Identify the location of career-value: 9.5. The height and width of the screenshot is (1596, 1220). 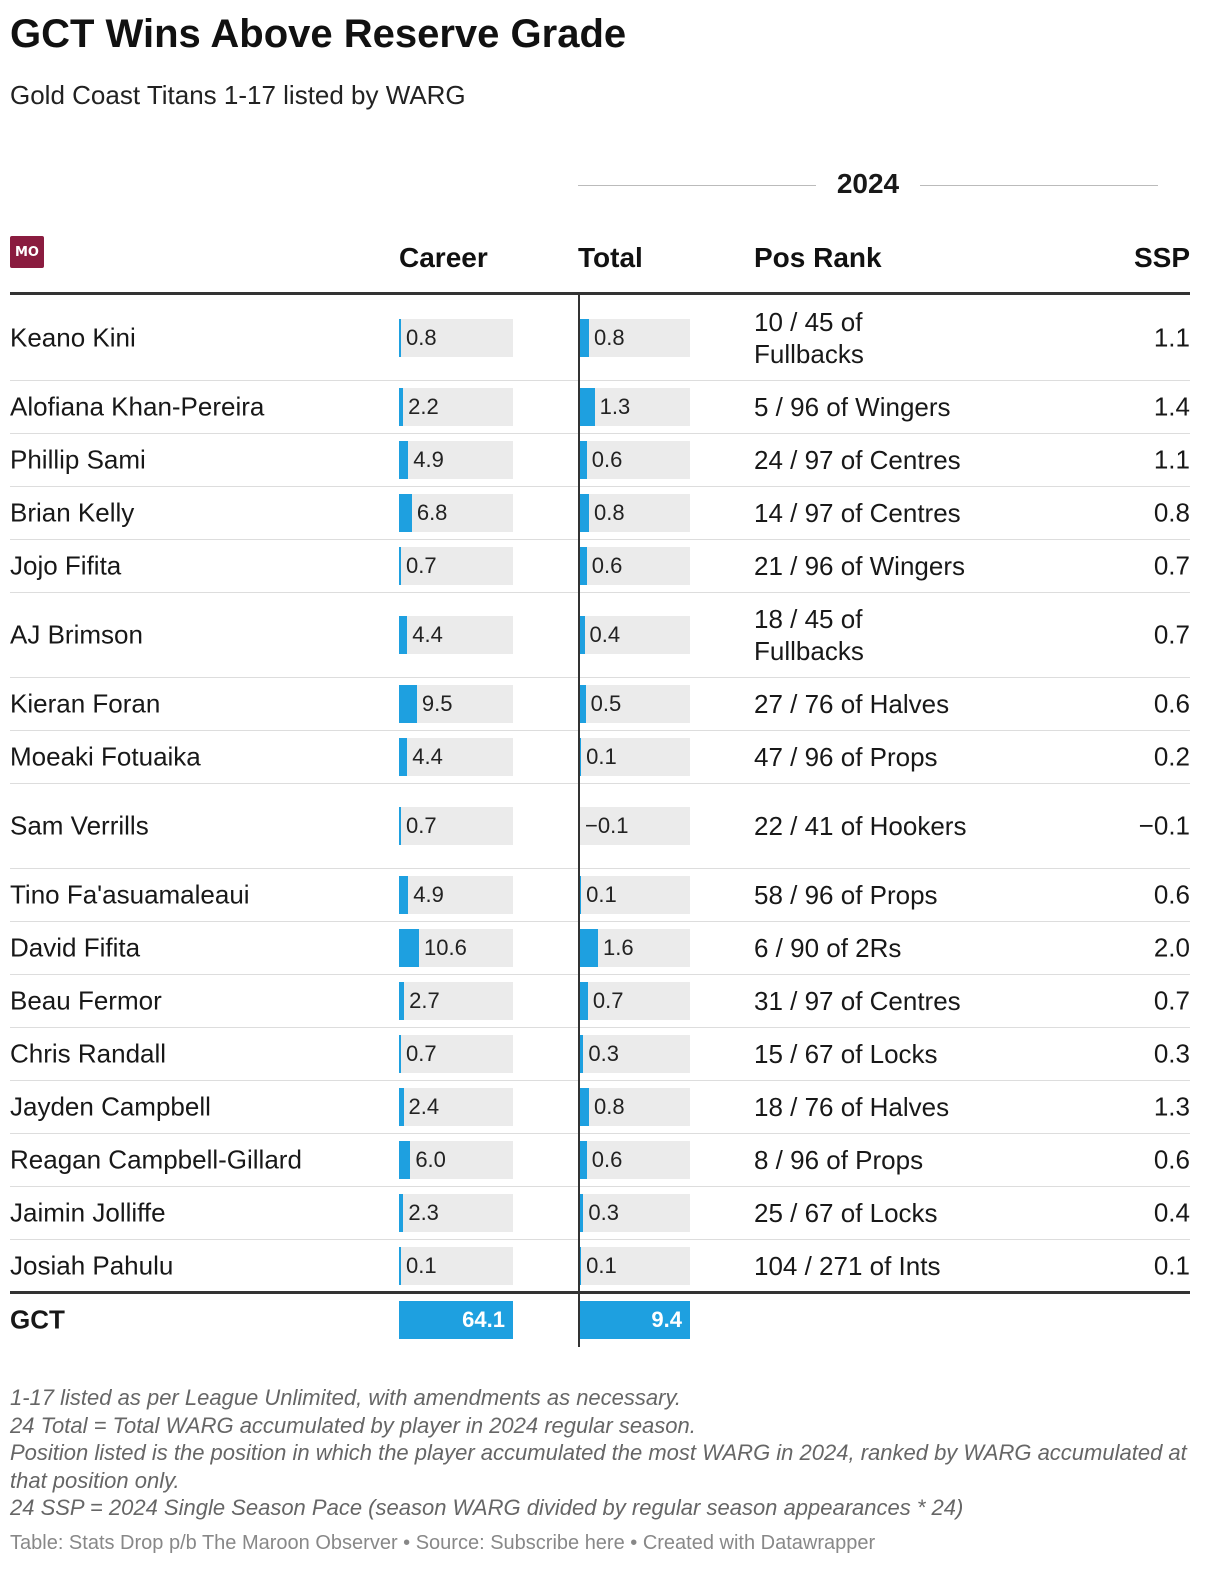
(437, 703).